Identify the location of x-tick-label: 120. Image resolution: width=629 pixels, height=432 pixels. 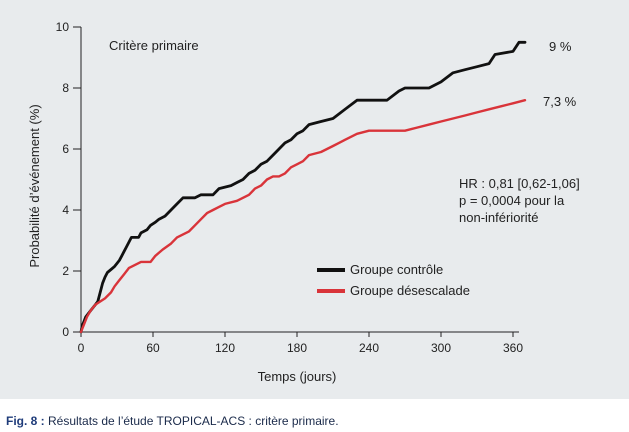
(225, 348).